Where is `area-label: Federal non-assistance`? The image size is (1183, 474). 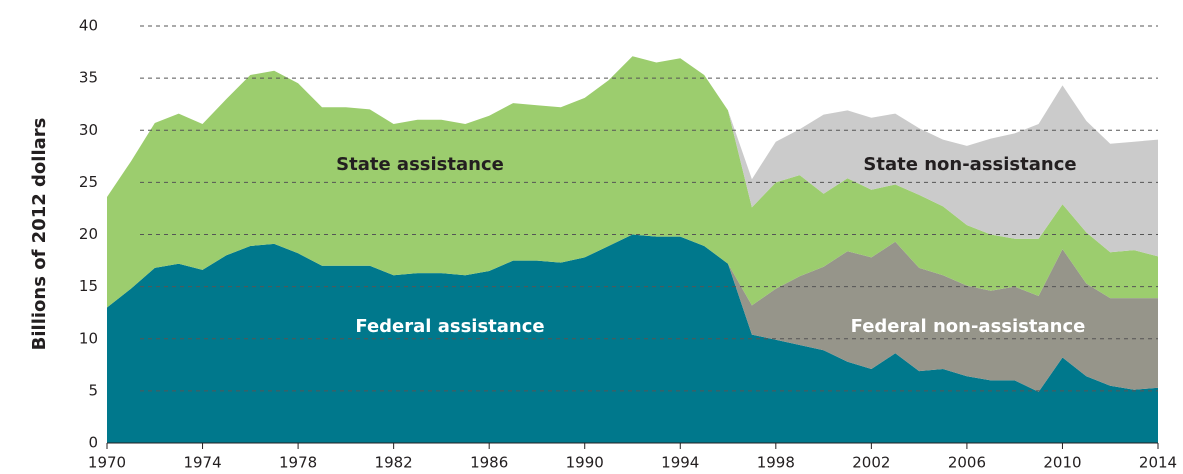 area-label: Federal non-assistance is located at coordinates (968, 326).